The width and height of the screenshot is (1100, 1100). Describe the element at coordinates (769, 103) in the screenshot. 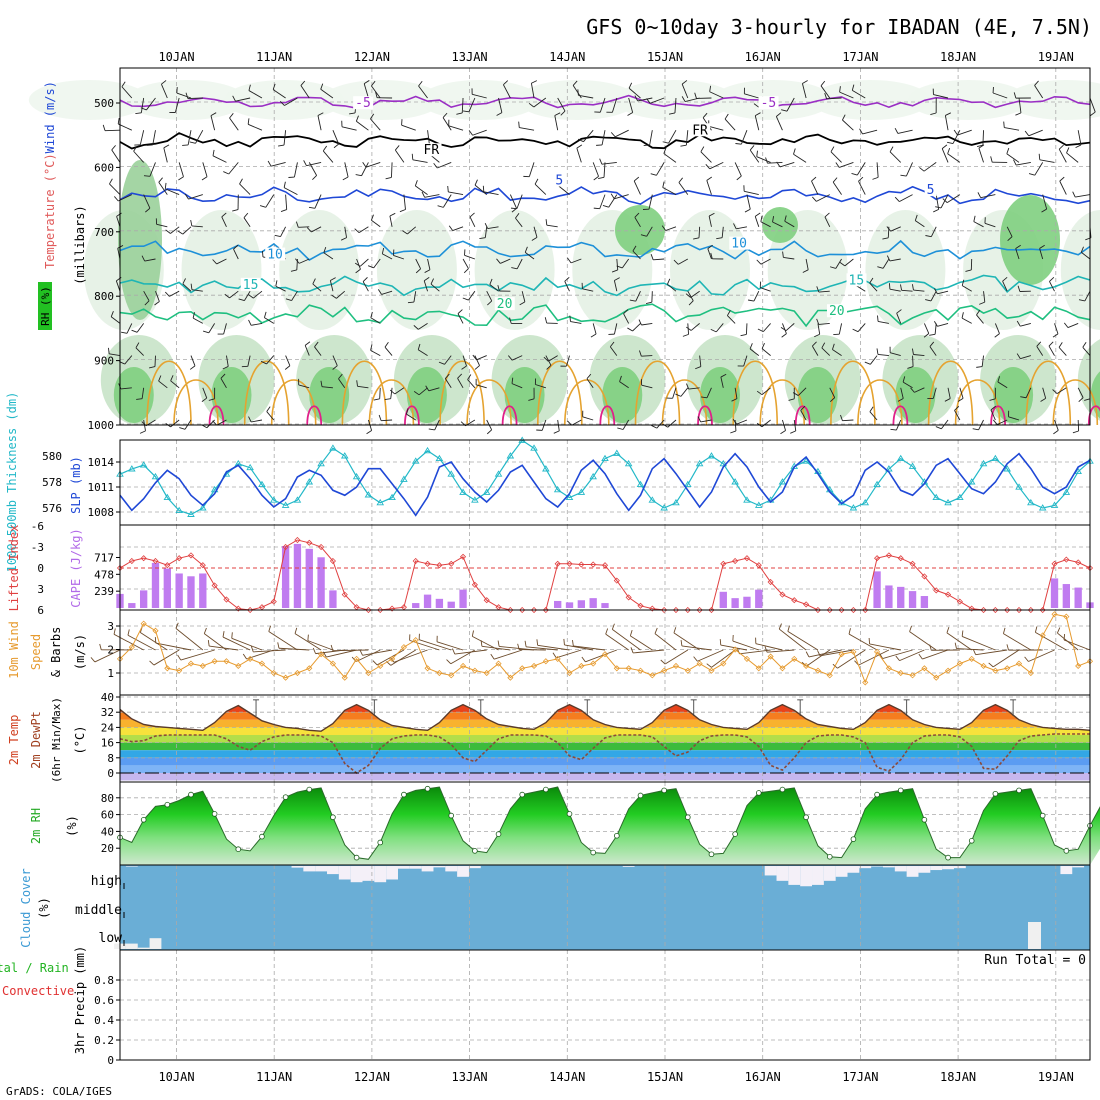

I see `contour-label: -5` at that location.